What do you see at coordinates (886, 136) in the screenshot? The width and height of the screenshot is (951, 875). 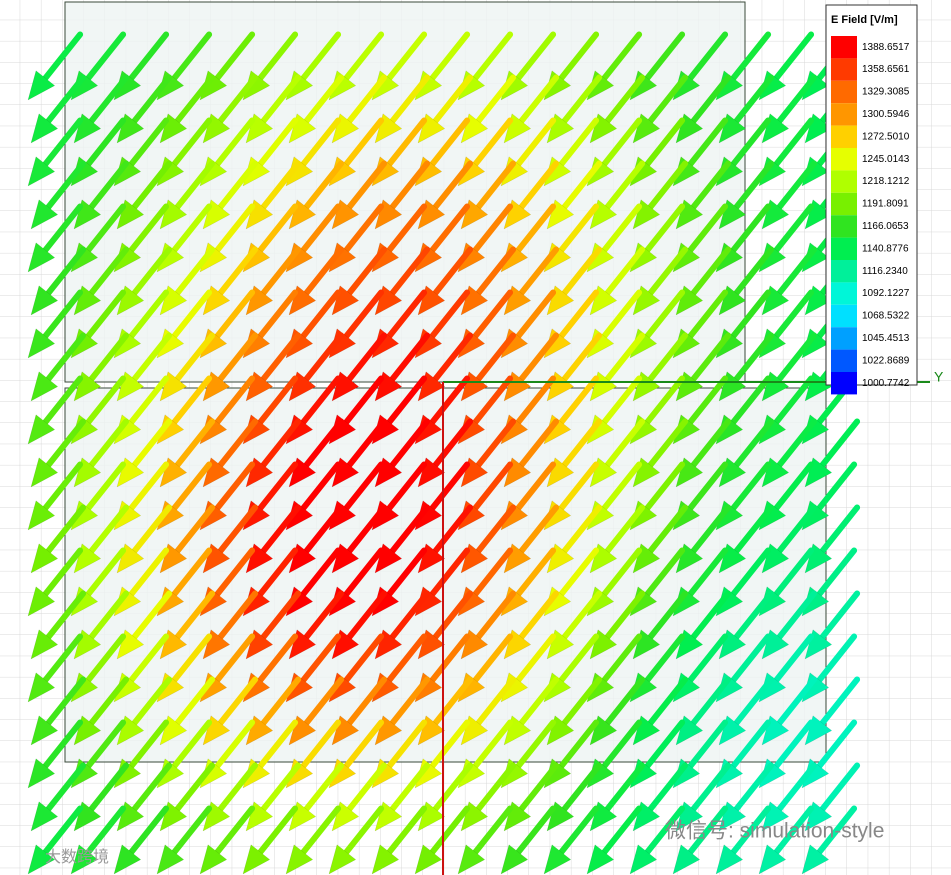 I see `legend-label: 1272.5010` at bounding box center [886, 136].